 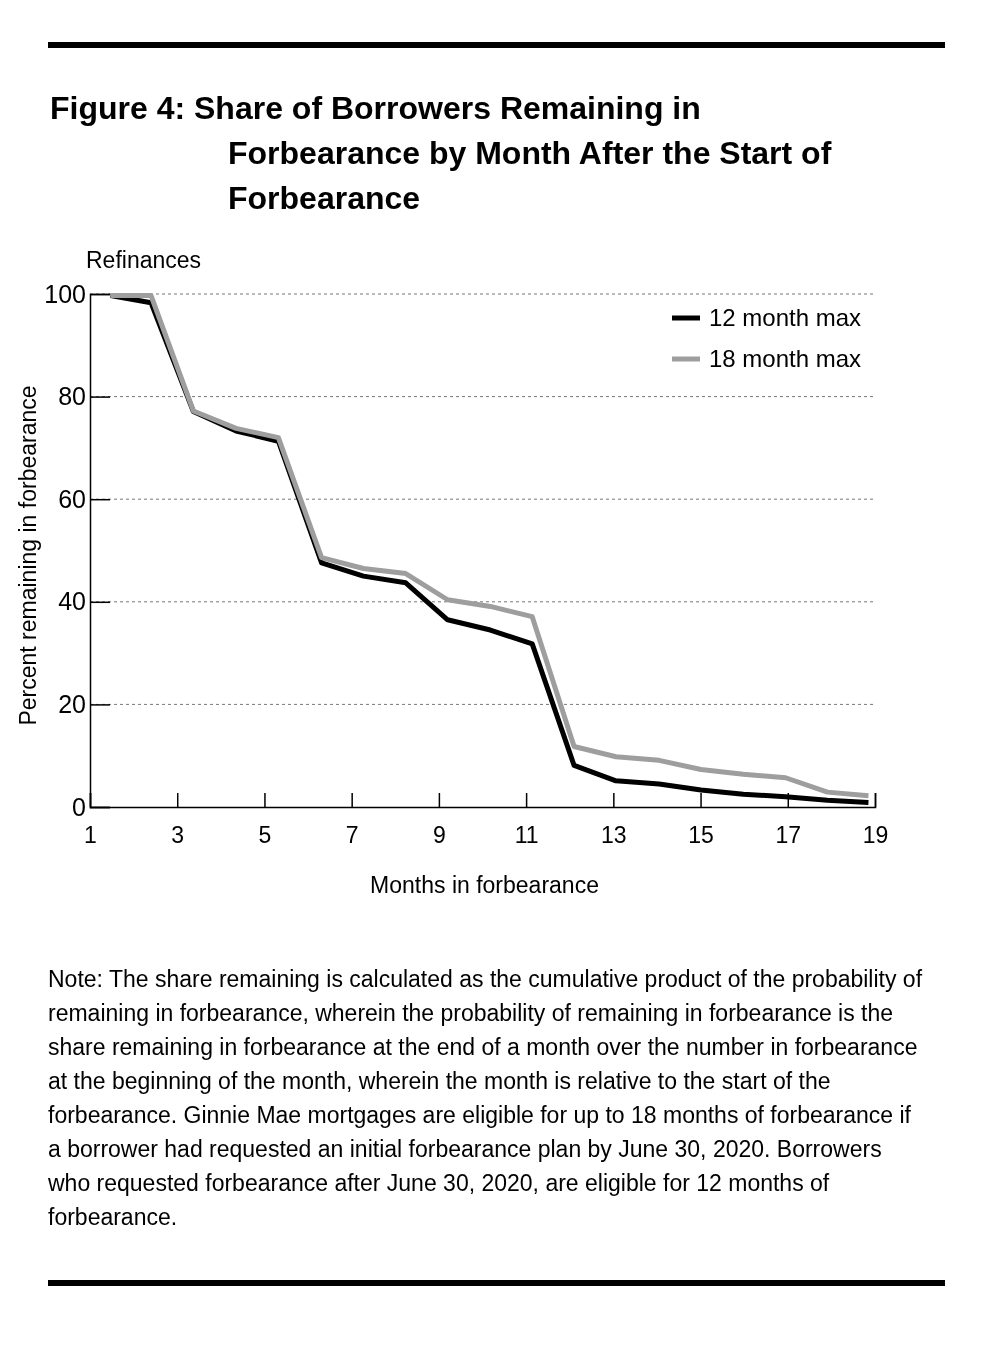 I want to click on chart-subtitle: Refinances, so click(x=144, y=260).